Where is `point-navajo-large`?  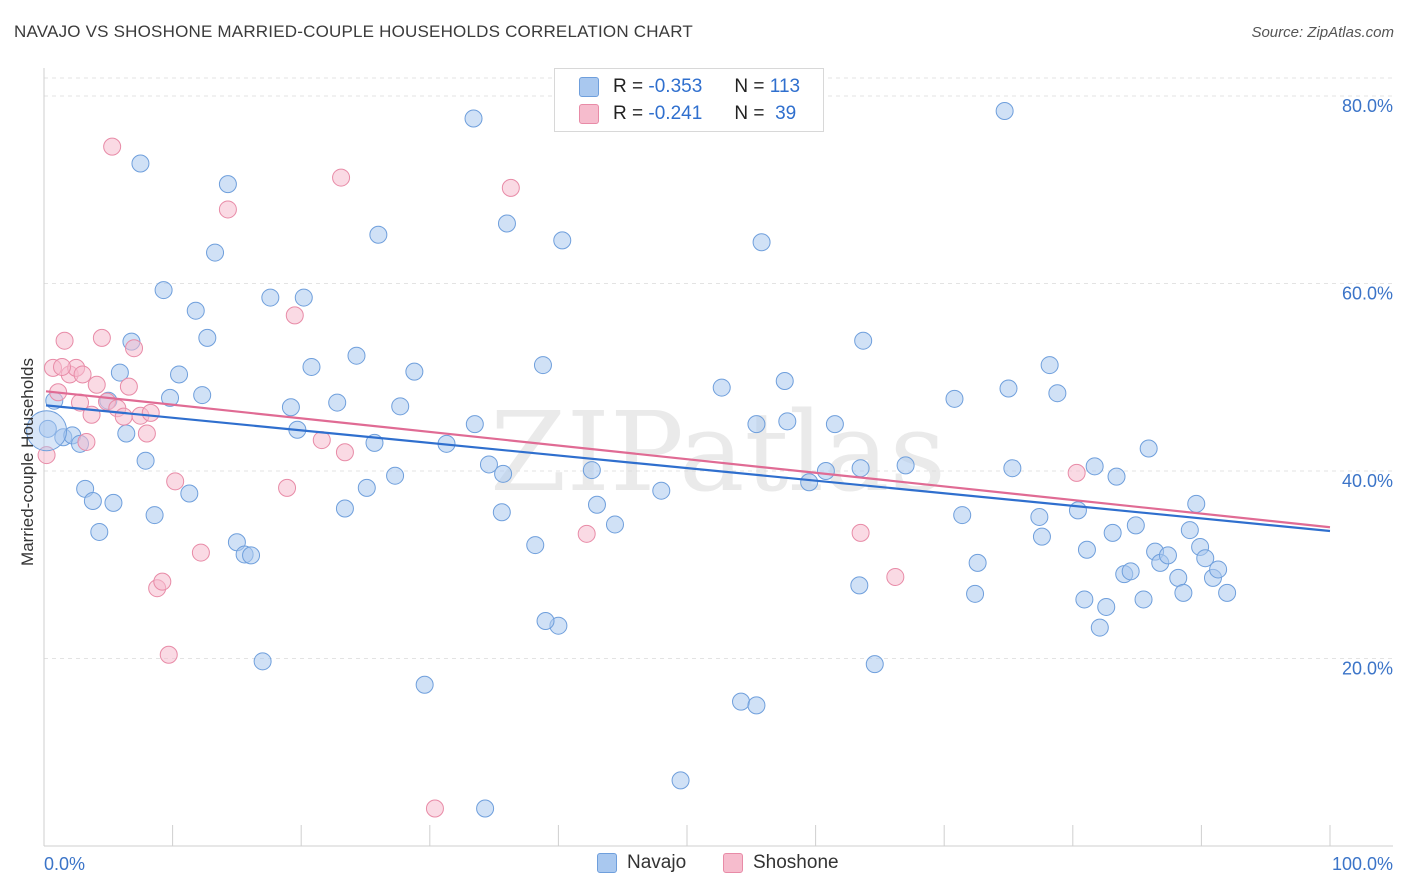
point-navajo-large is located at coordinates (47, 431).